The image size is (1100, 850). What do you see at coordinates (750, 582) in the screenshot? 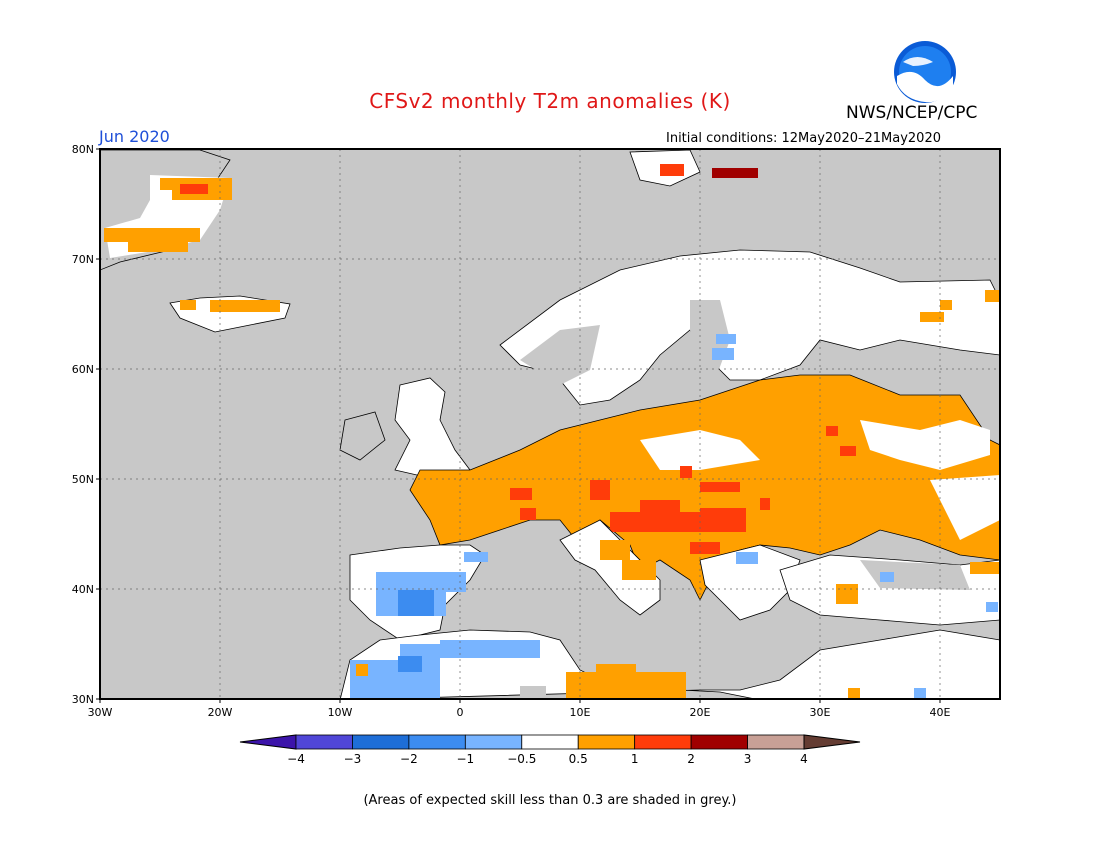
I see `balkans-greece` at bounding box center [750, 582].